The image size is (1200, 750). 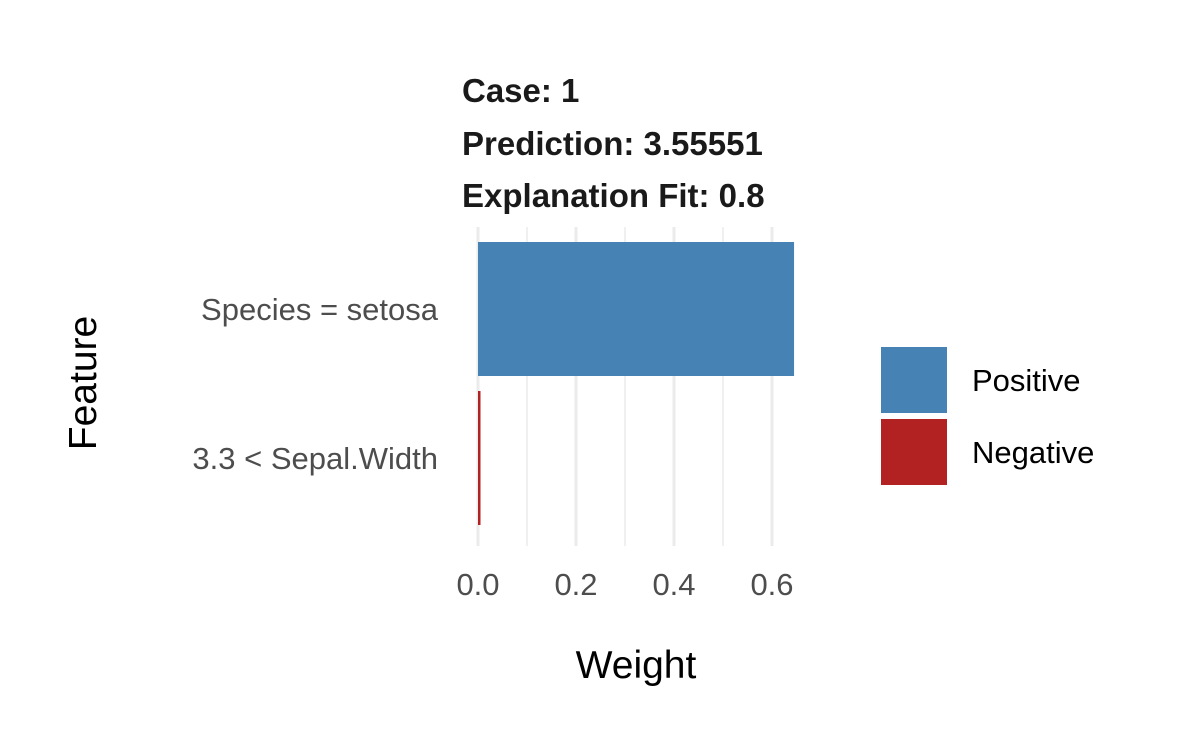 I want to click on legend-label: Positive, so click(x=1026, y=380).